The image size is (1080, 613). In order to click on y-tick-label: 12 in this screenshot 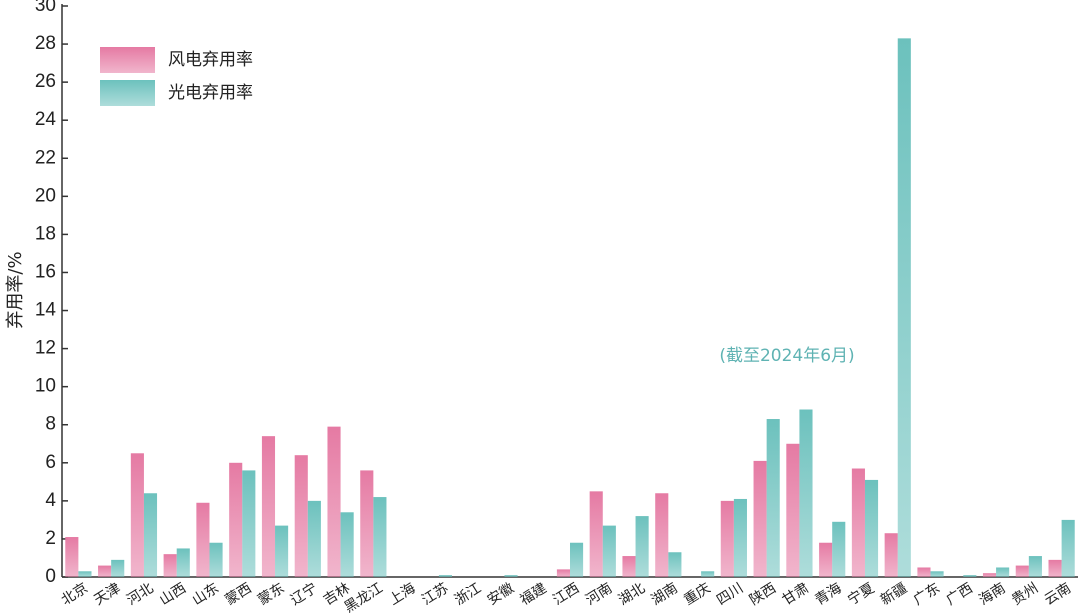, I will do `click(45, 348)`.